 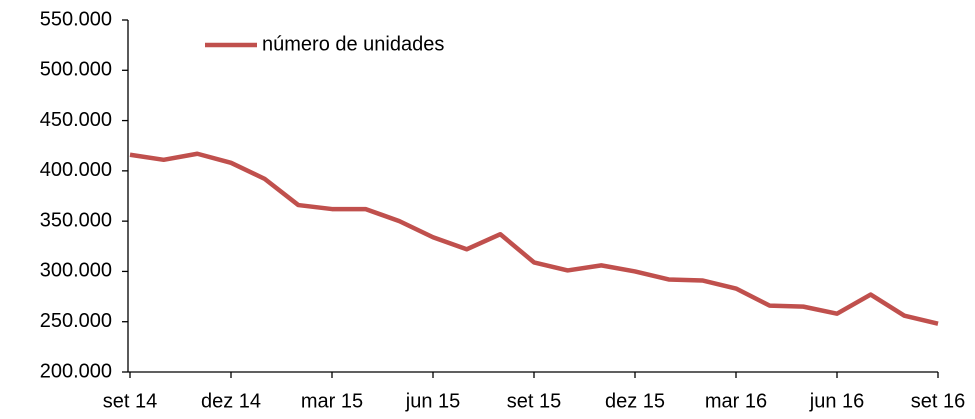 I want to click on y-tick-label: 450.000, so click(x=76, y=120).